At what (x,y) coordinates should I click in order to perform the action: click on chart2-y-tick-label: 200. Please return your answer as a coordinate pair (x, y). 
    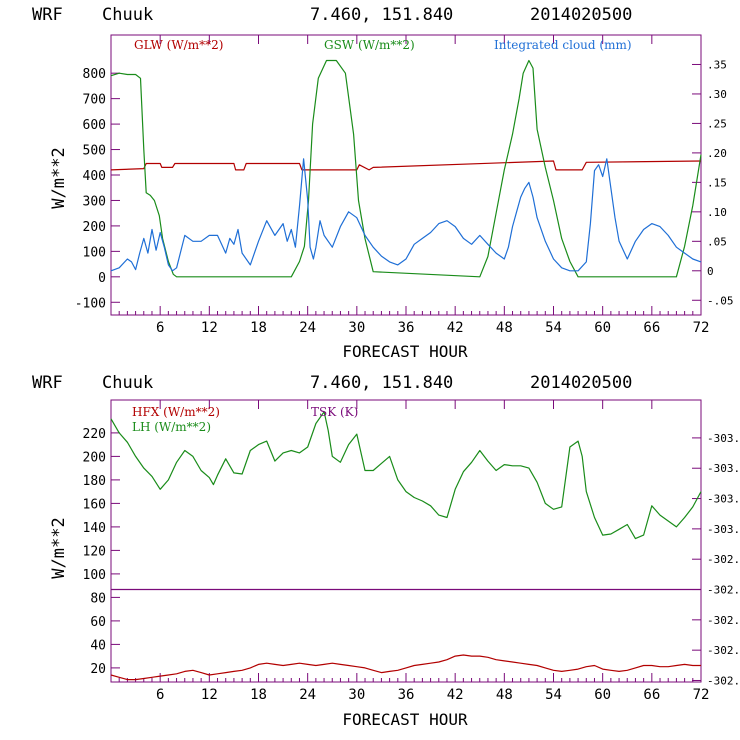
    Looking at the image, I should click on (94, 457).